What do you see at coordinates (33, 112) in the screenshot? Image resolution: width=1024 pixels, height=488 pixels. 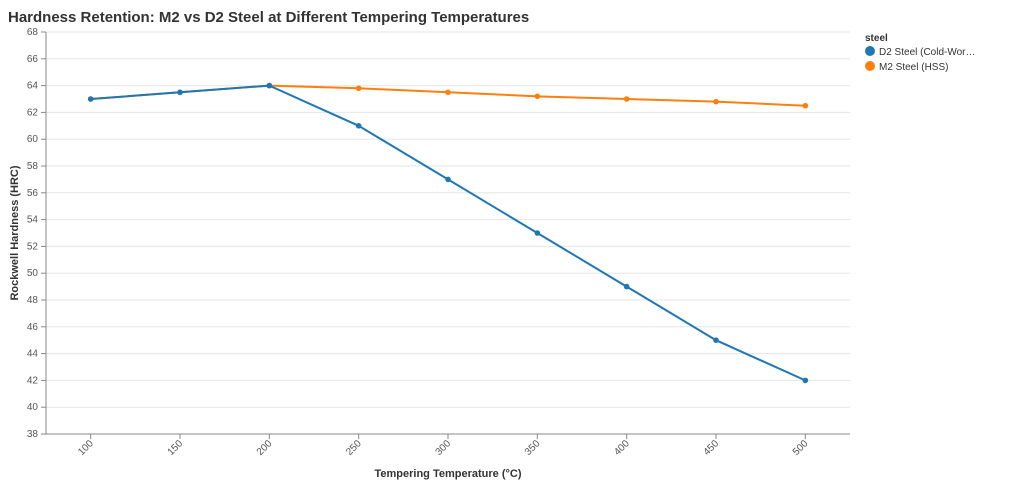 I see `y-tick-label: 62` at bounding box center [33, 112].